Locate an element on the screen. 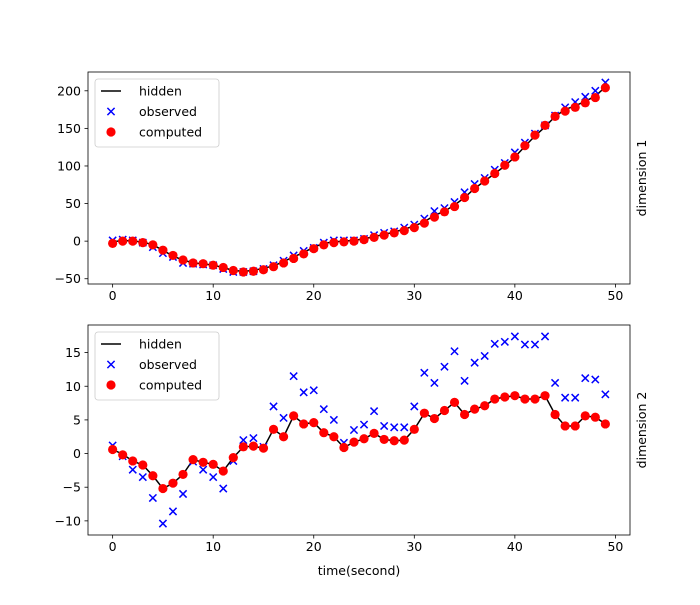  legend-label: observed is located at coordinates (168, 364).